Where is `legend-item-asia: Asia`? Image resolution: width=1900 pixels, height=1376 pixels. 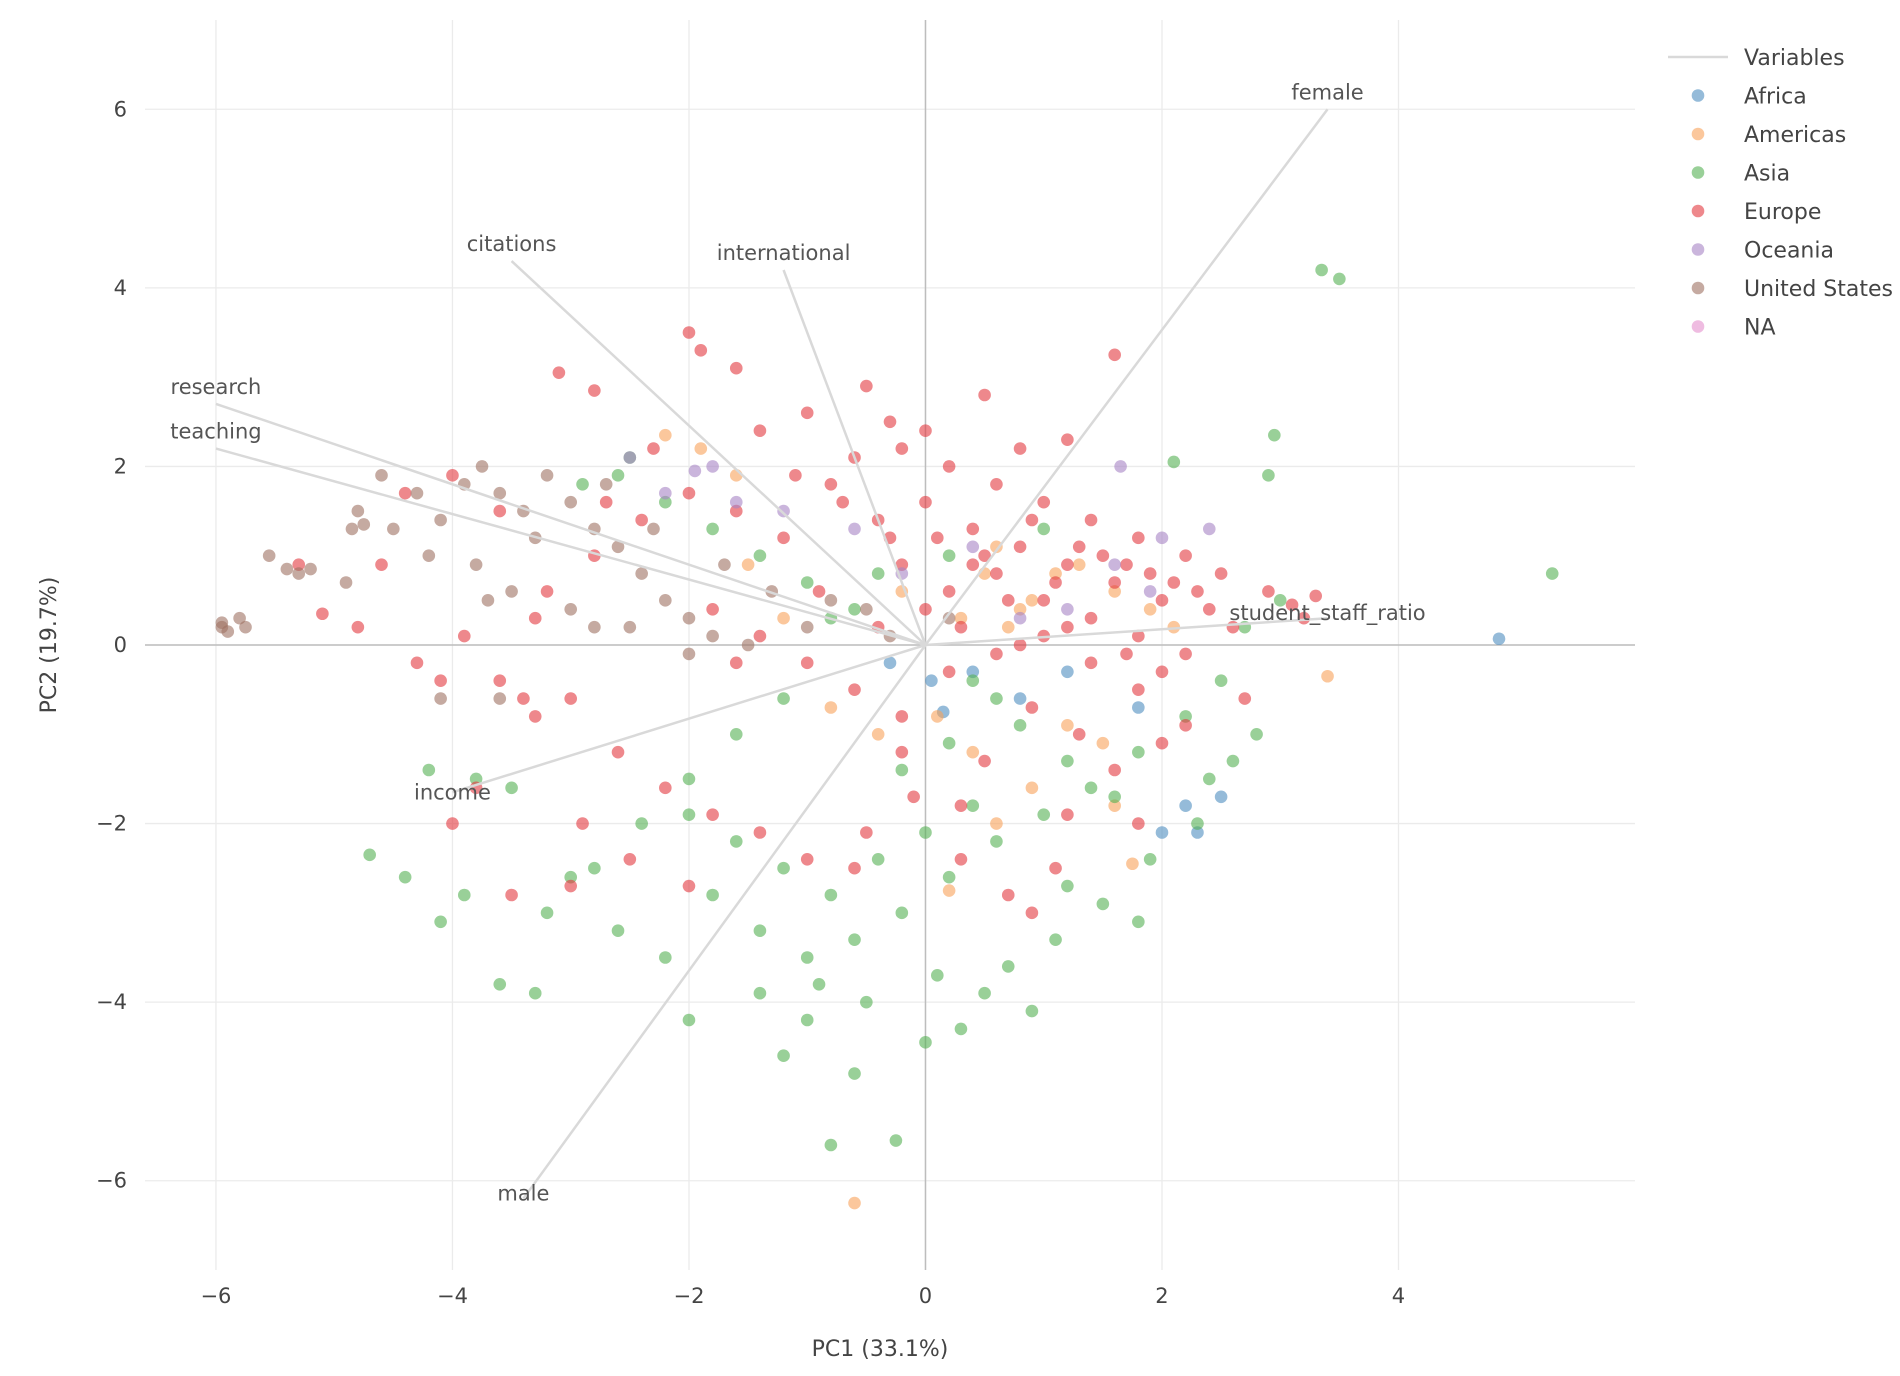 legend-item-asia: Asia is located at coordinates (1740, 174).